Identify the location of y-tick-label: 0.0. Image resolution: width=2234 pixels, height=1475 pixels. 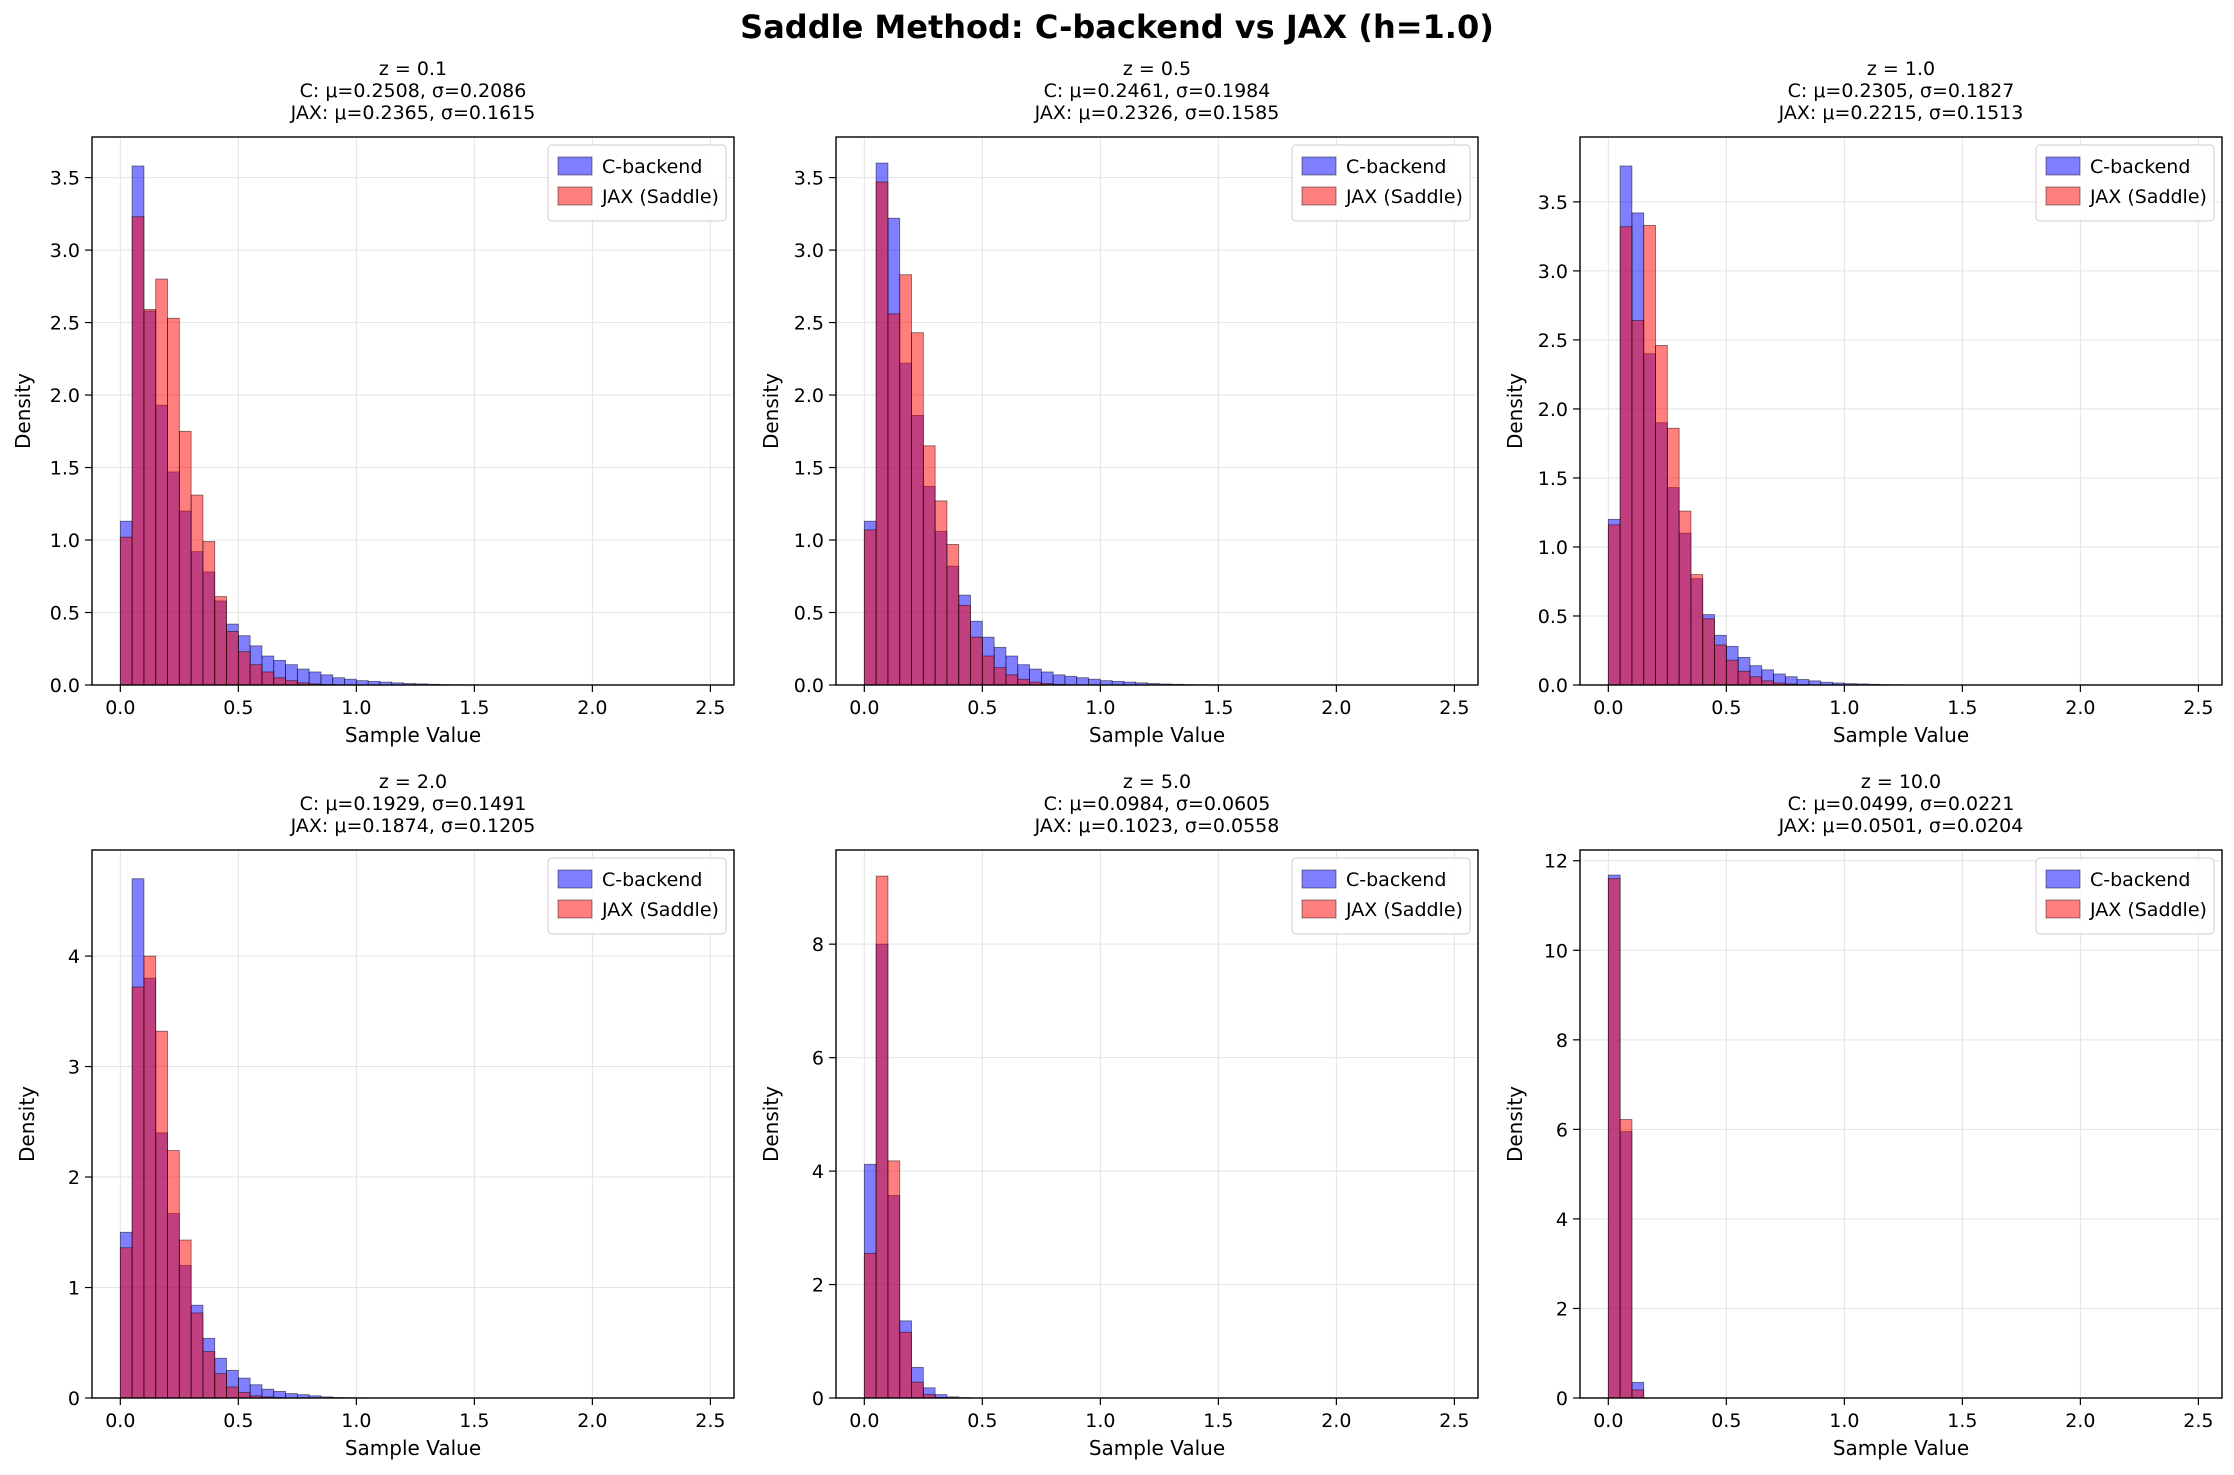
(65, 686).